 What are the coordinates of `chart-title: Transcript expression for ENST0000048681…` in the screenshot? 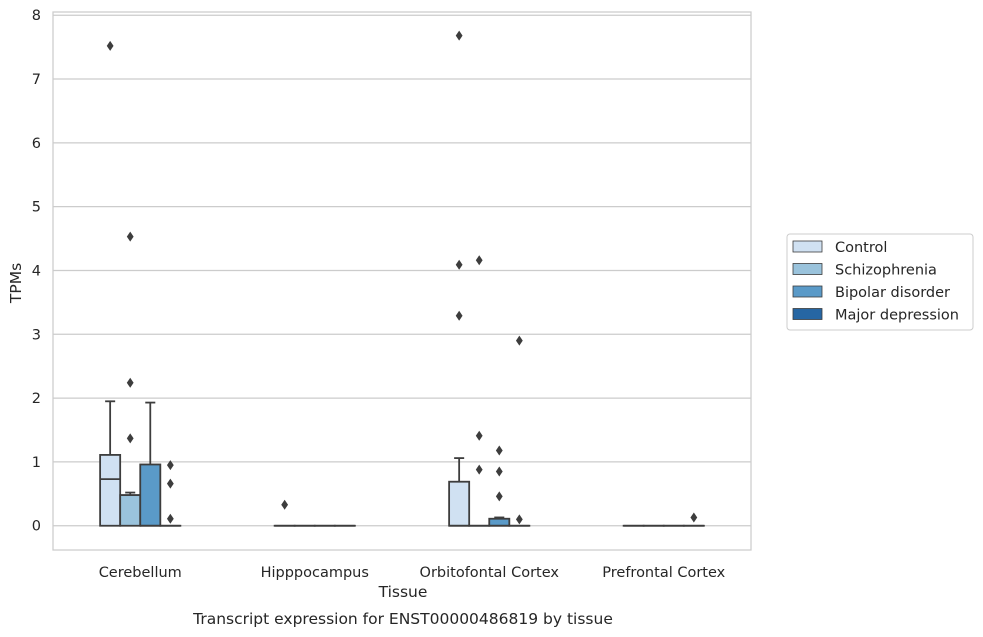 It's located at (402, 619).